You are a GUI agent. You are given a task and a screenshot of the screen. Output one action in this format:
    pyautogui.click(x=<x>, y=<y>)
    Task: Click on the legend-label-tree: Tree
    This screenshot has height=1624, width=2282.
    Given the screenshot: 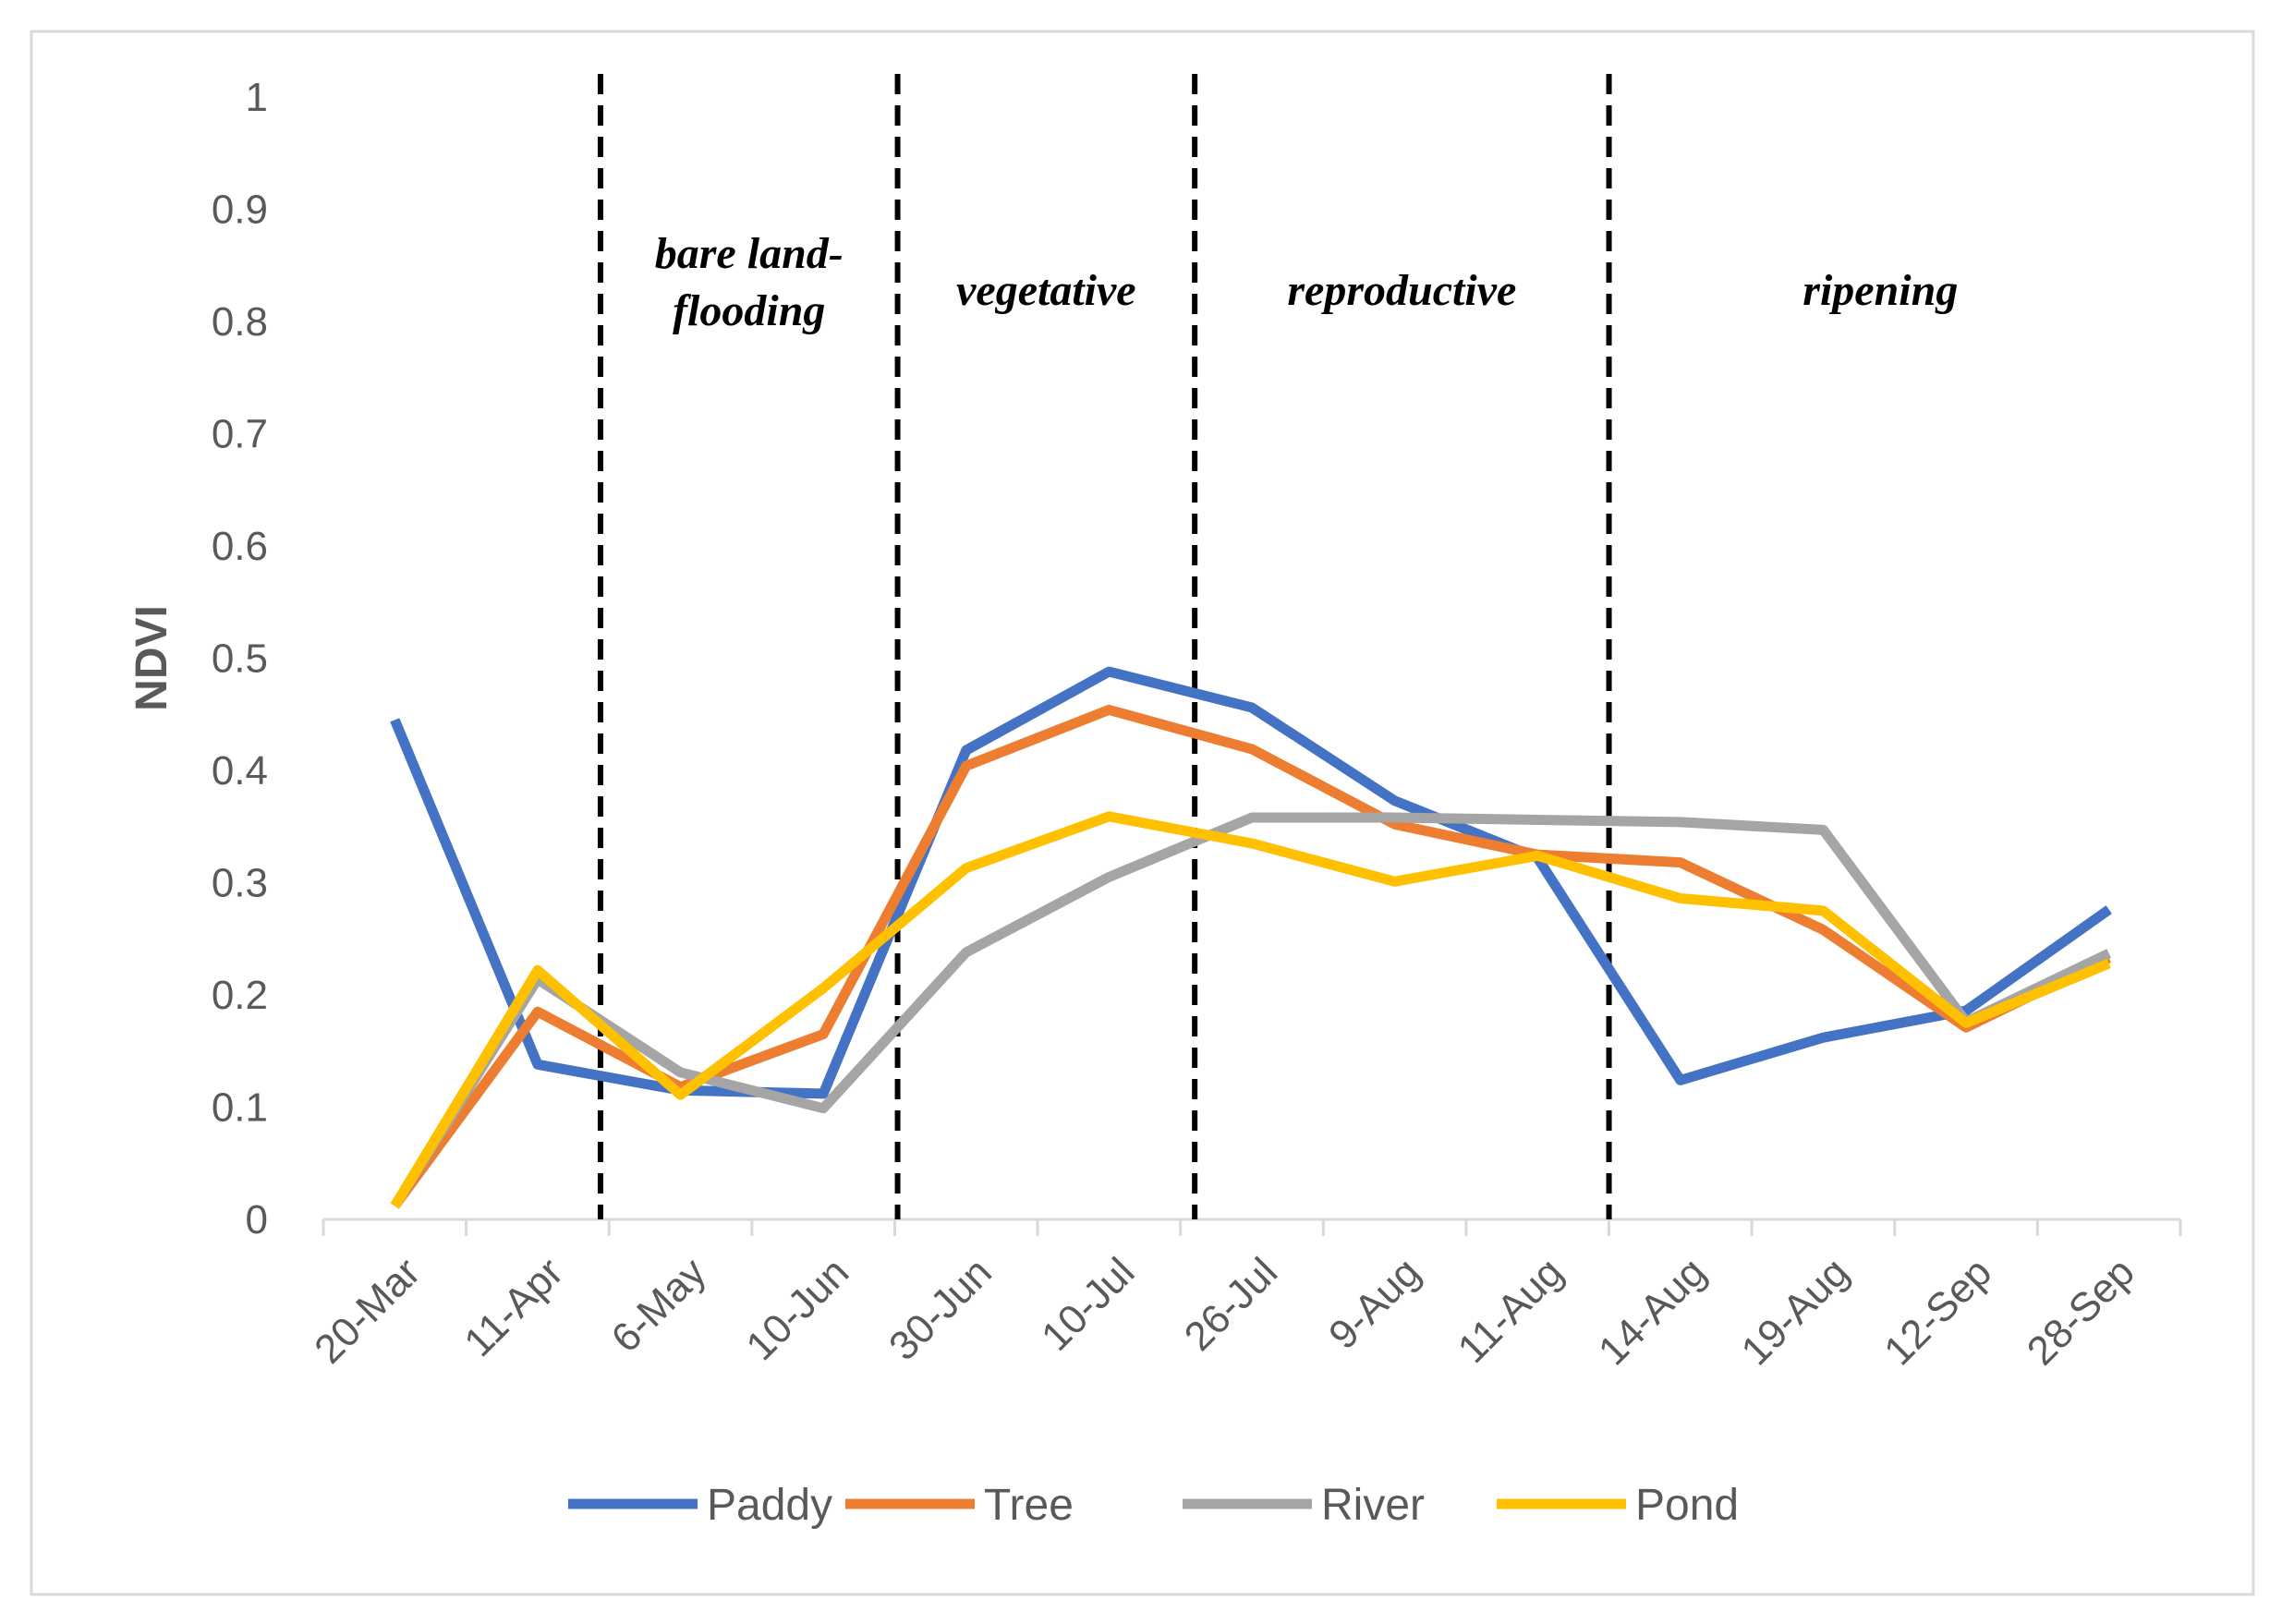 What is the action you would take?
    pyautogui.click(x=1029, y=1505)
    